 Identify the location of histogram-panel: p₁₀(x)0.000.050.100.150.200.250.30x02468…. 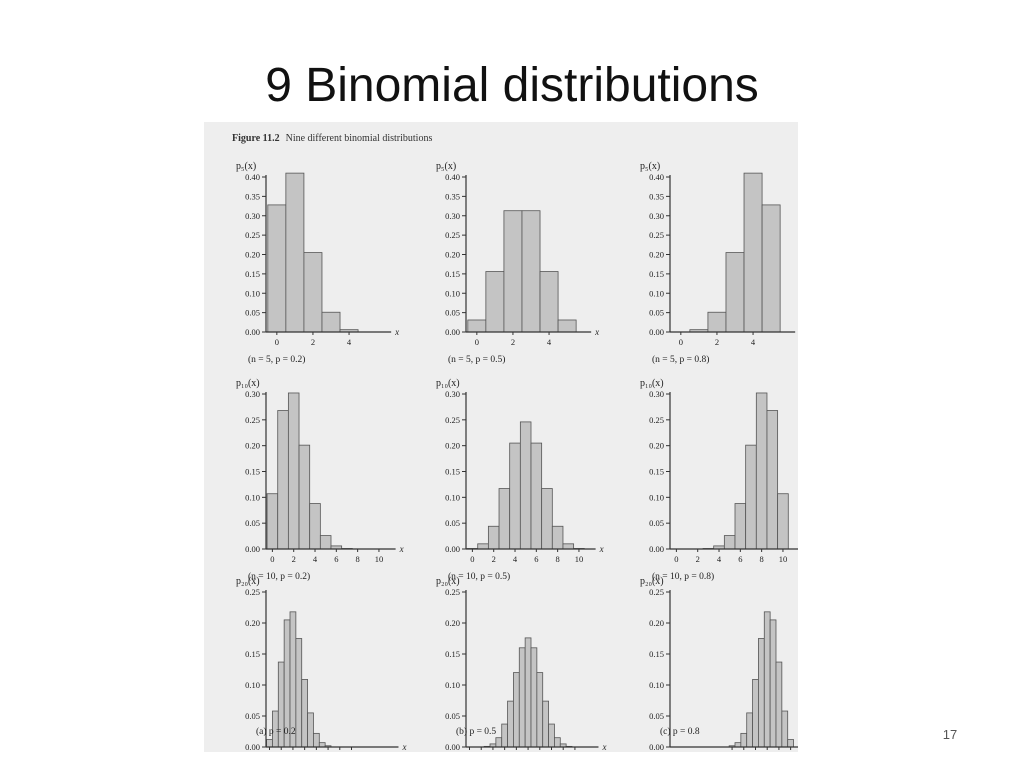
(719, 480).